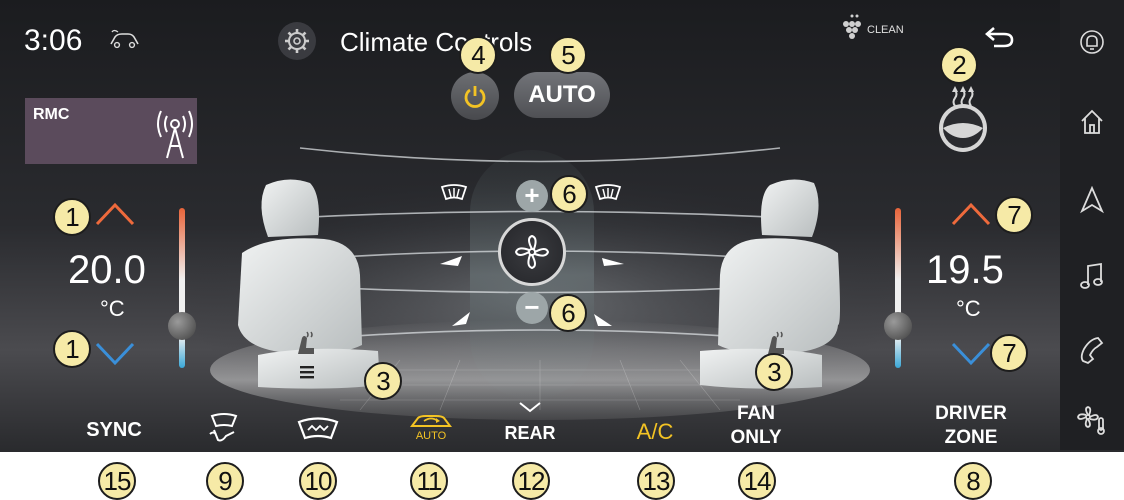  I want to click on rmc-label: RMC, so click(51, 114).